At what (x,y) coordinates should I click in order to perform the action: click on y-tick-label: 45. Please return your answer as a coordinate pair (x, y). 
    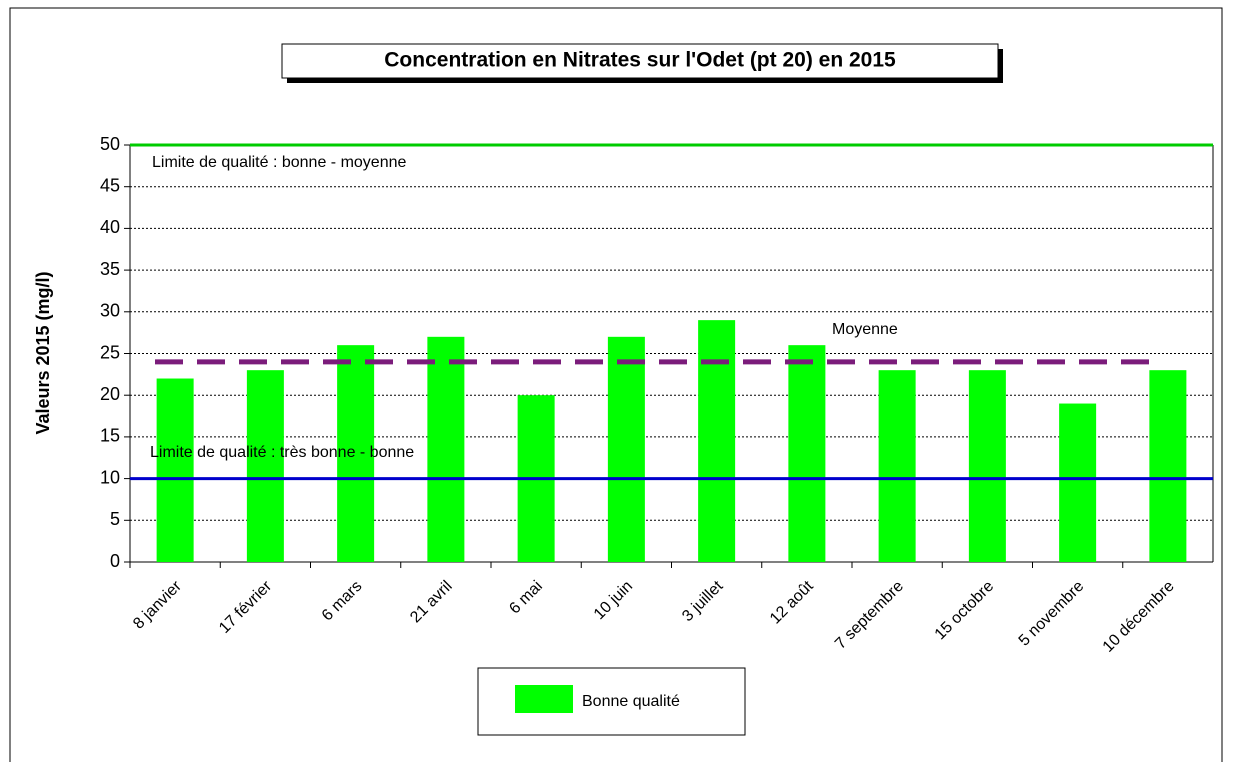
    Looking at the image, I should click on (110, 185).